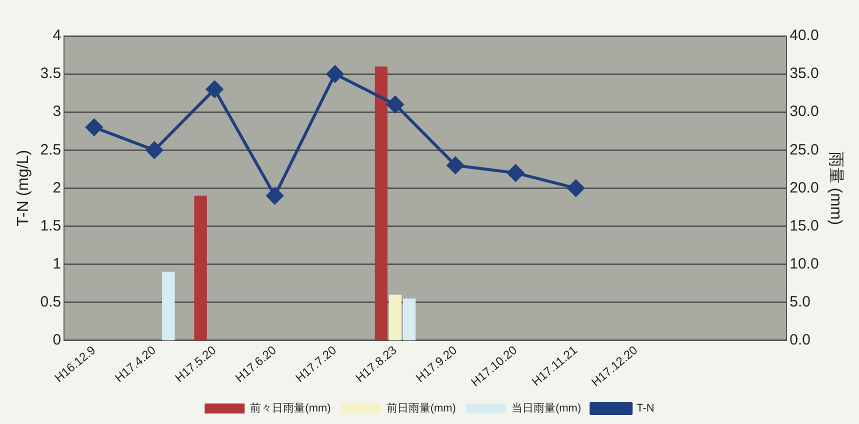 This screenshot has width=859, height=424. Describe the element at coordinates (51, 225) in the screenshot. I see `y-tick-label: 1.5` at that location.